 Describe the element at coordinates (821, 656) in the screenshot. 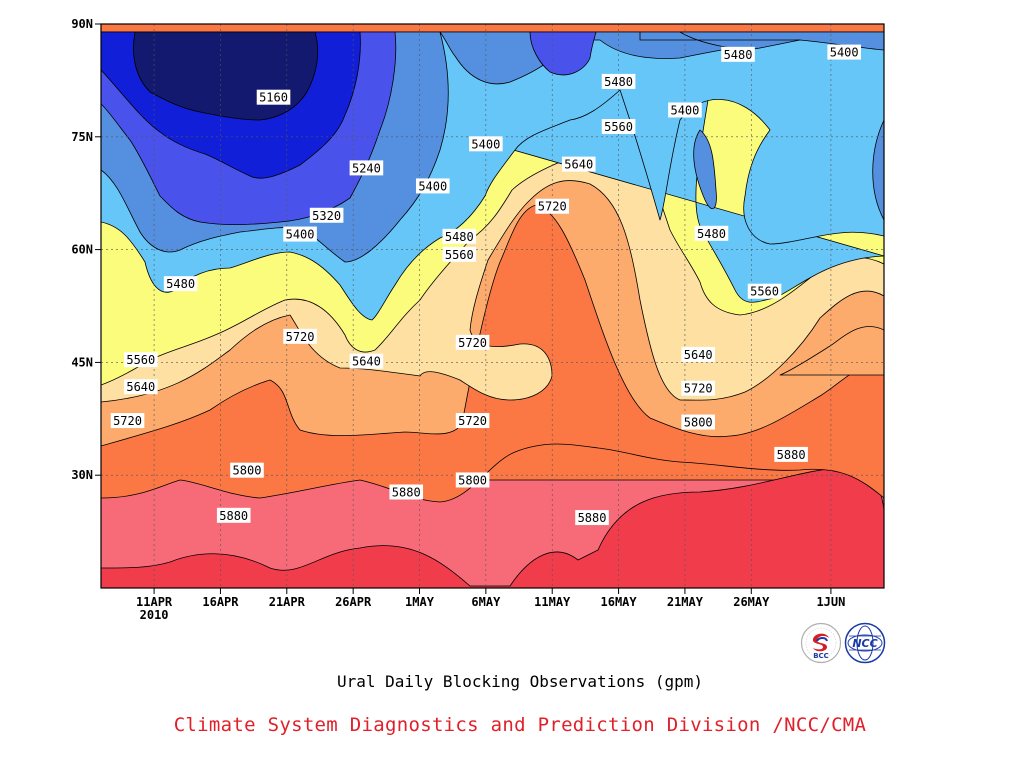

I see `bcc-logo-text: BCC` at that location.